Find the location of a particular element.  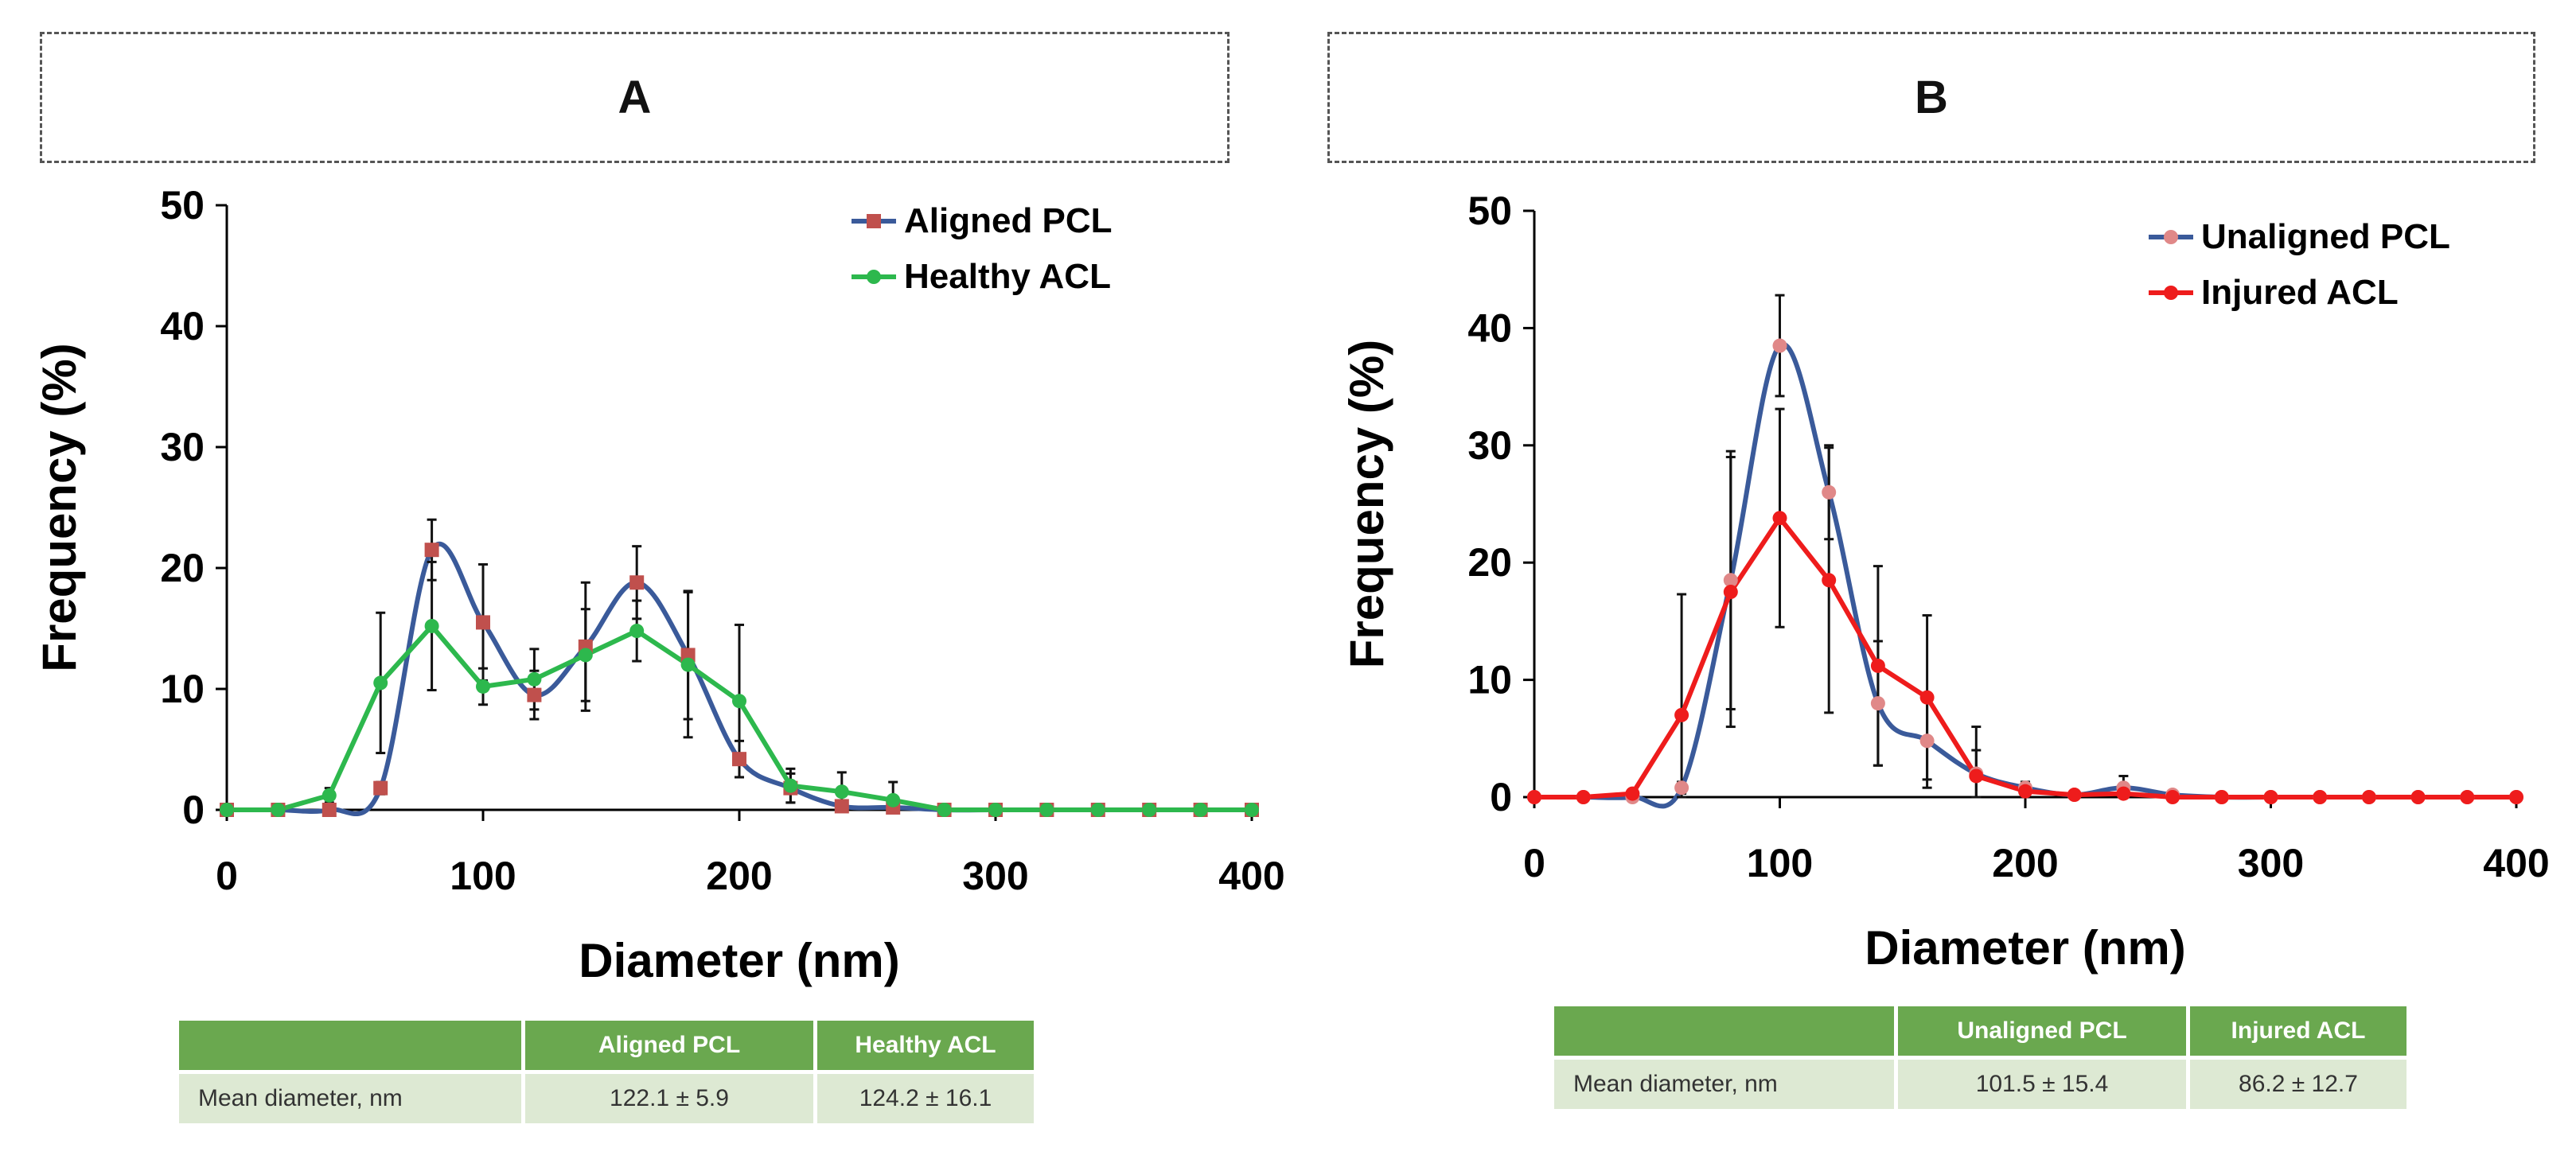

chart-a-y-tick-label: 30 is located at coordinates (182, 447).